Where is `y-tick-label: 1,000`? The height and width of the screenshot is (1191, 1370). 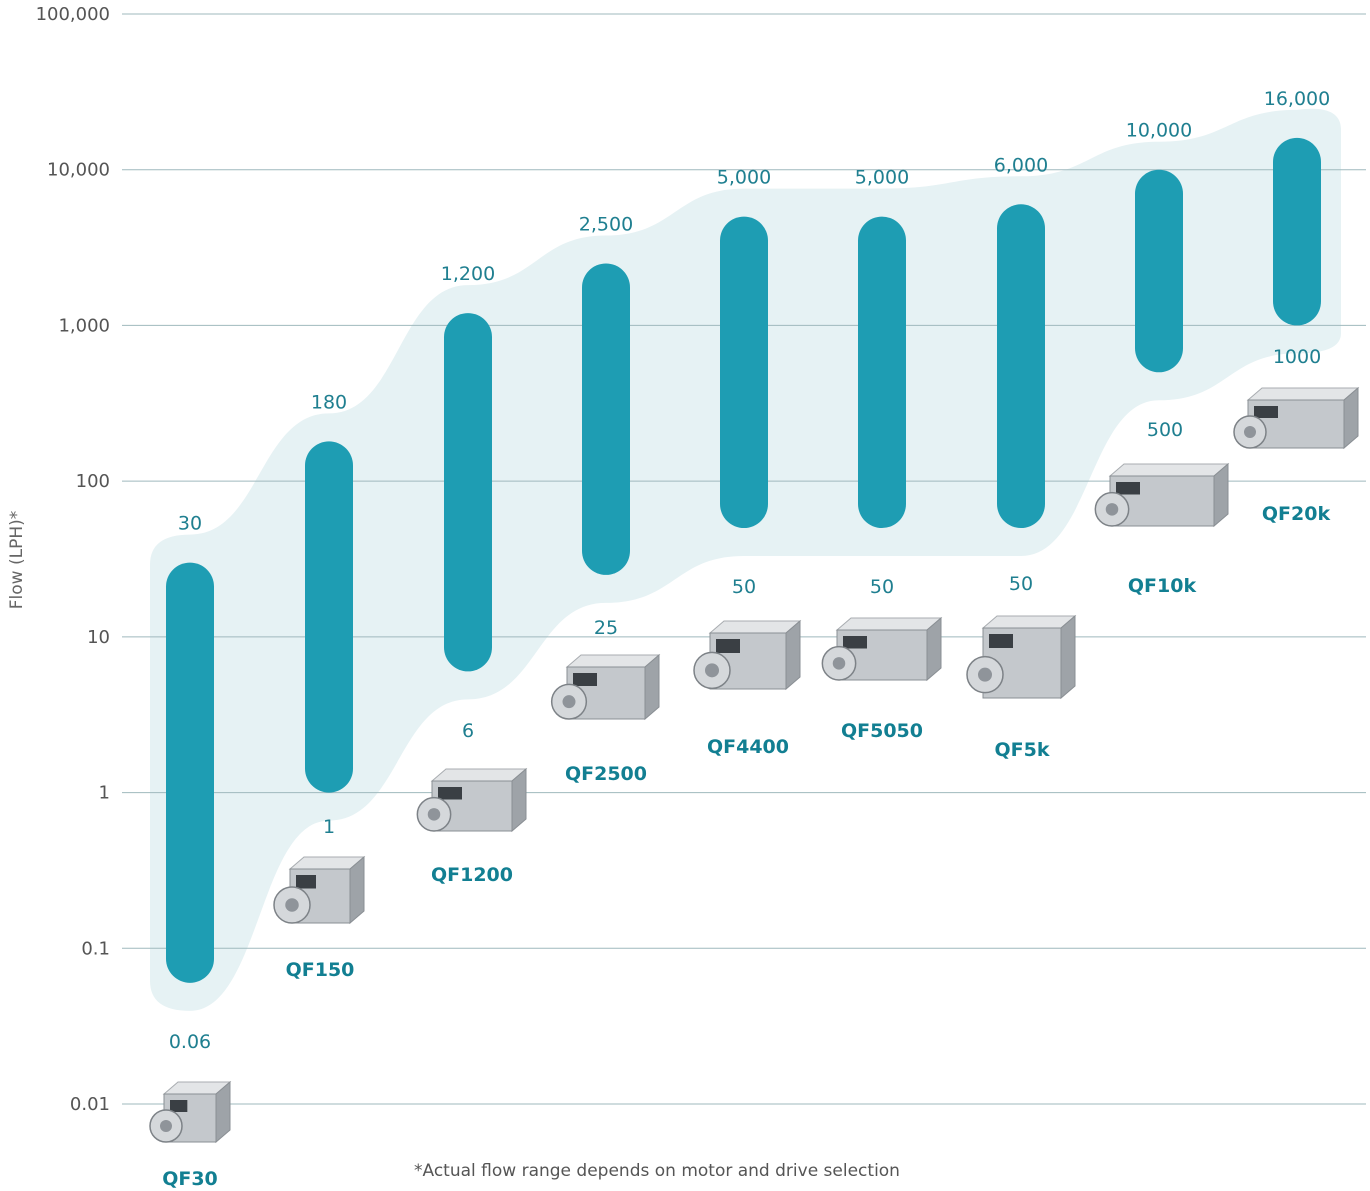
y-tick-label: 1,000 is located at coordinates (84, 325).